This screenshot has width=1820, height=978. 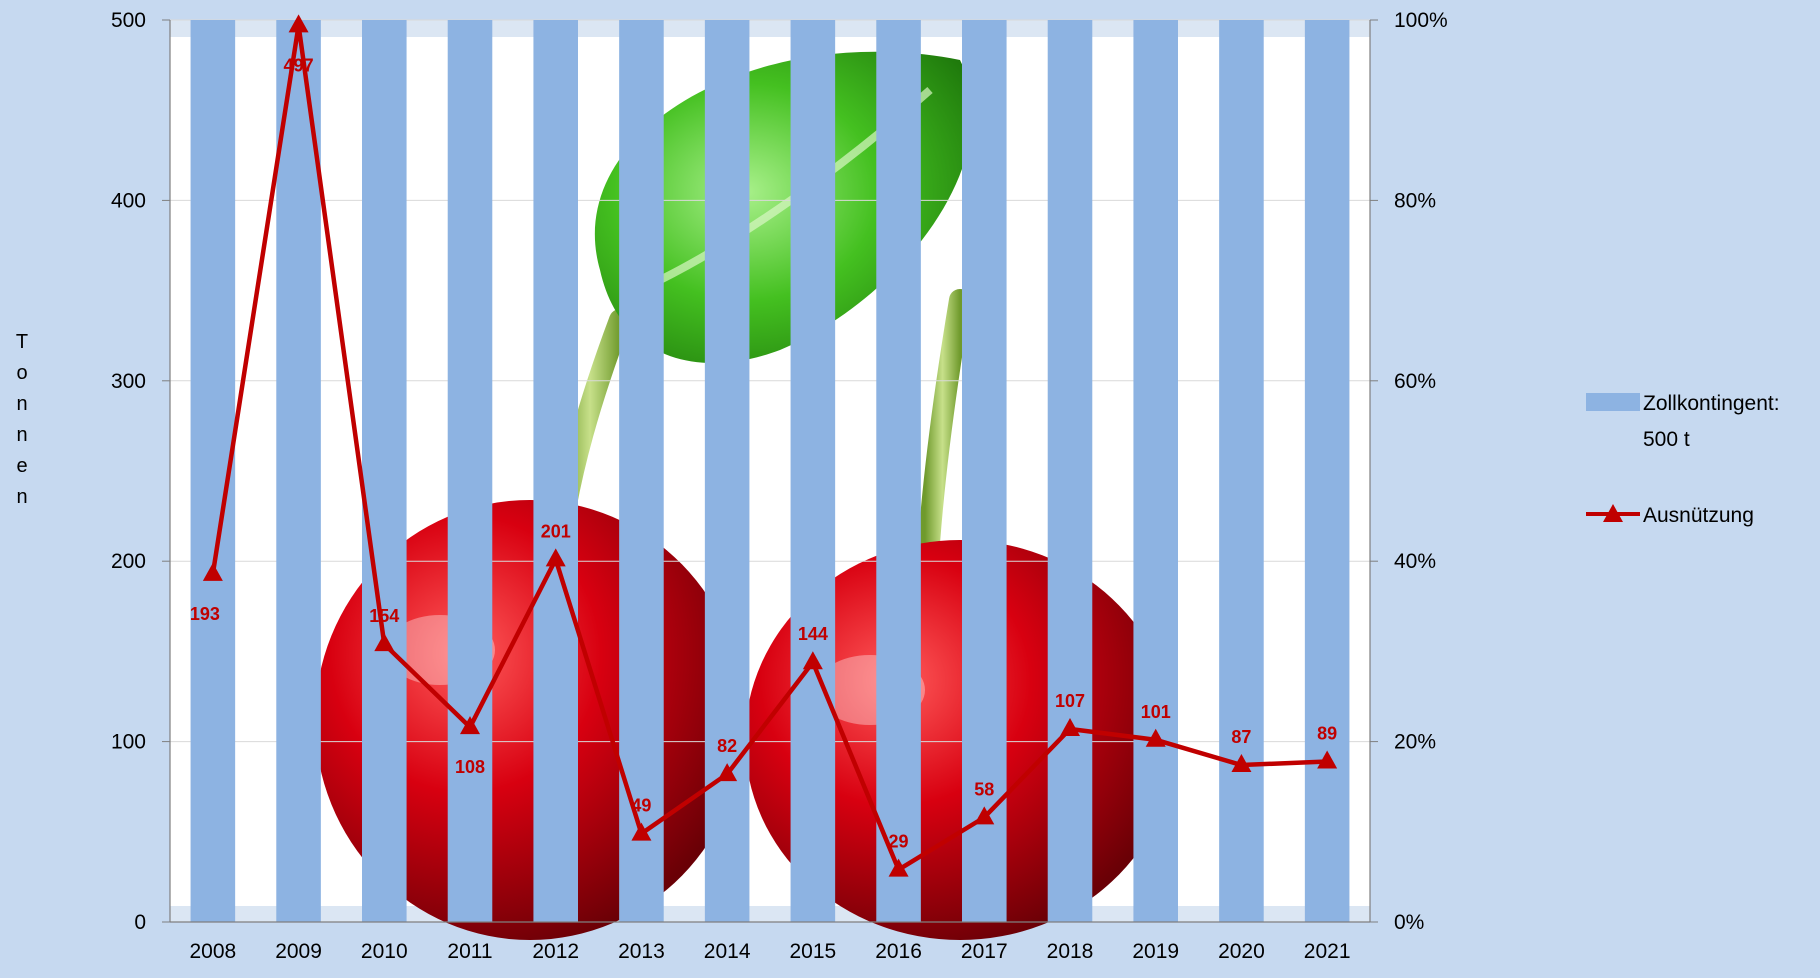 I want to click on y-axis-title-letter: e, so click(x=21, y=466).